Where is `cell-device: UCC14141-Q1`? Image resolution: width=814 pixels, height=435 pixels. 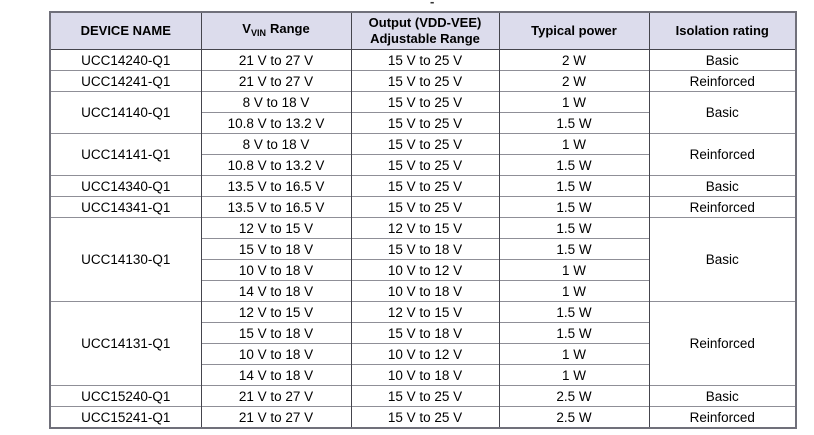 cell-device: UCC14141-Q1 is located at coordinates (125, 154).